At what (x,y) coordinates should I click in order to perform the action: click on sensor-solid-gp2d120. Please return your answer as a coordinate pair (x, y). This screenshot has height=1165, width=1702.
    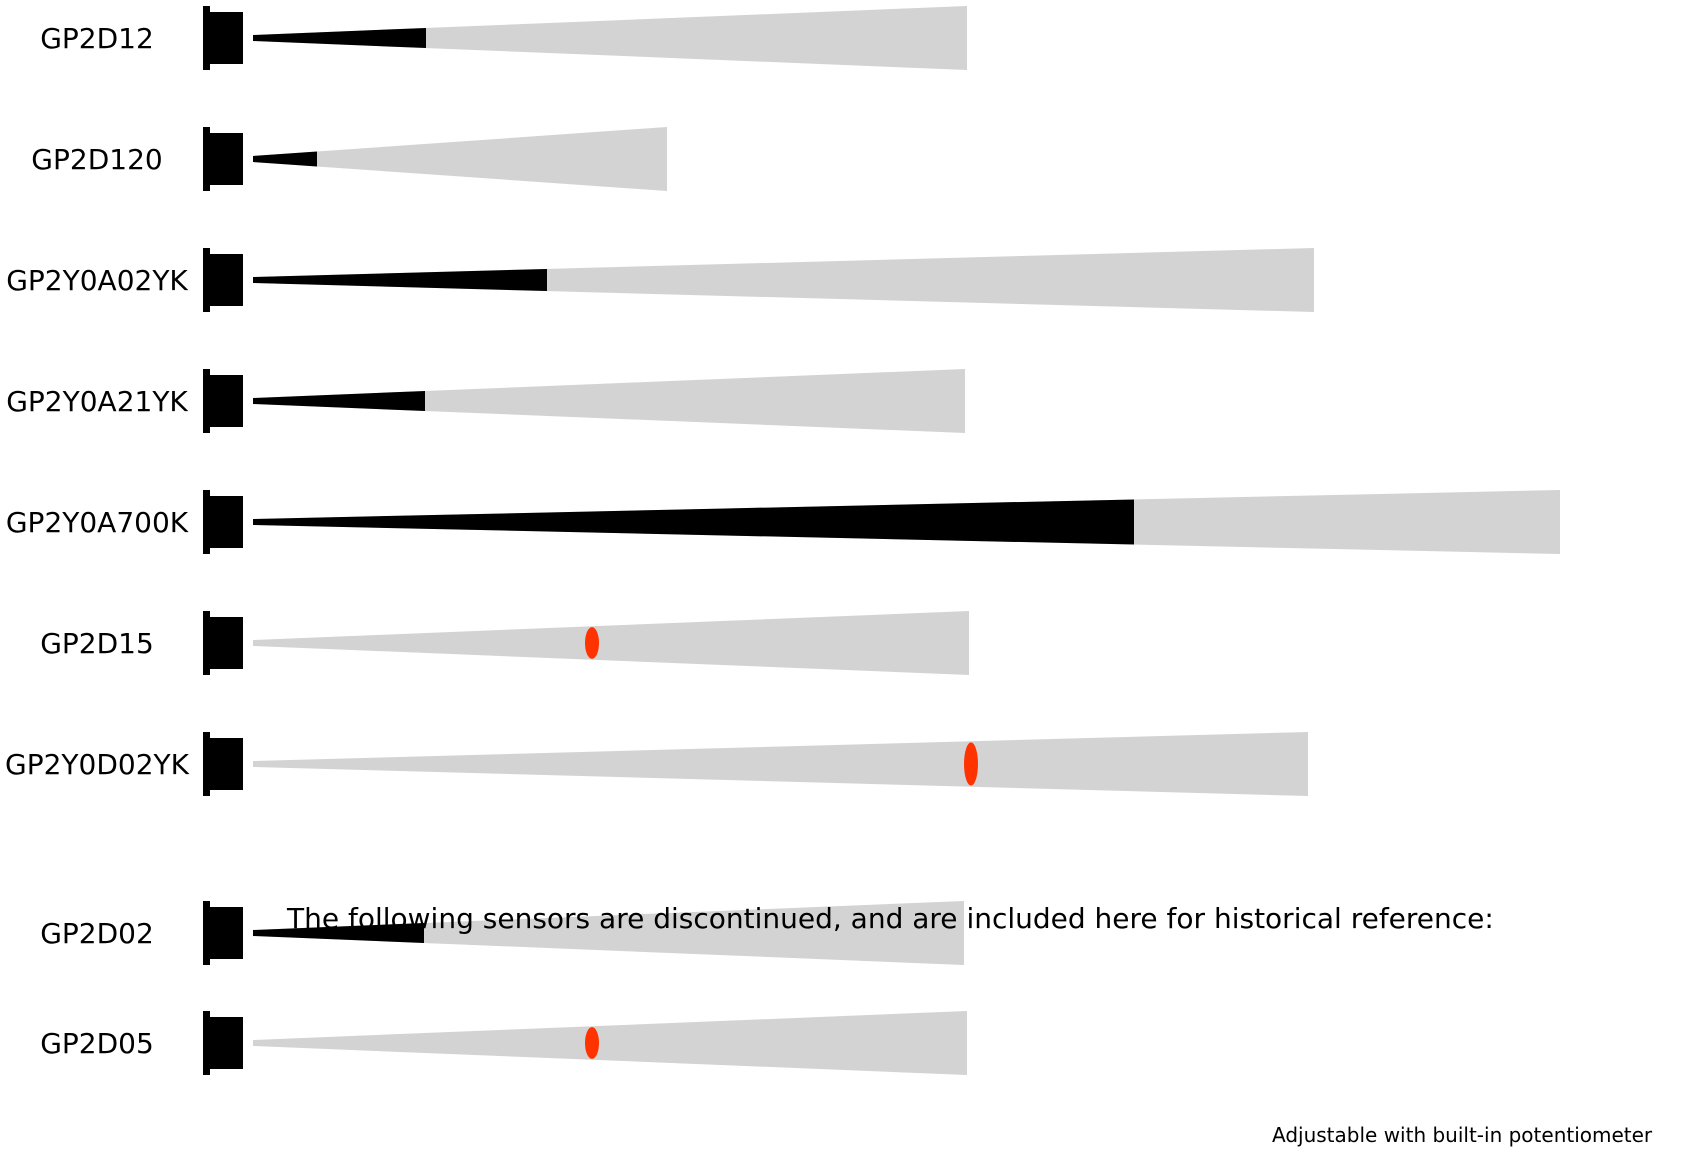
    Looking at the image, I should click on (285, 159).